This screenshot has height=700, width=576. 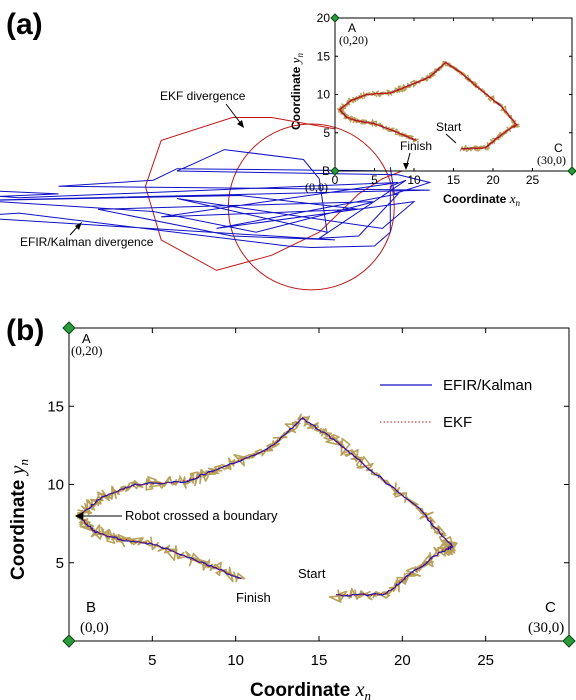 I want to click on corner-b-label: B, so click(x=91, y=607).